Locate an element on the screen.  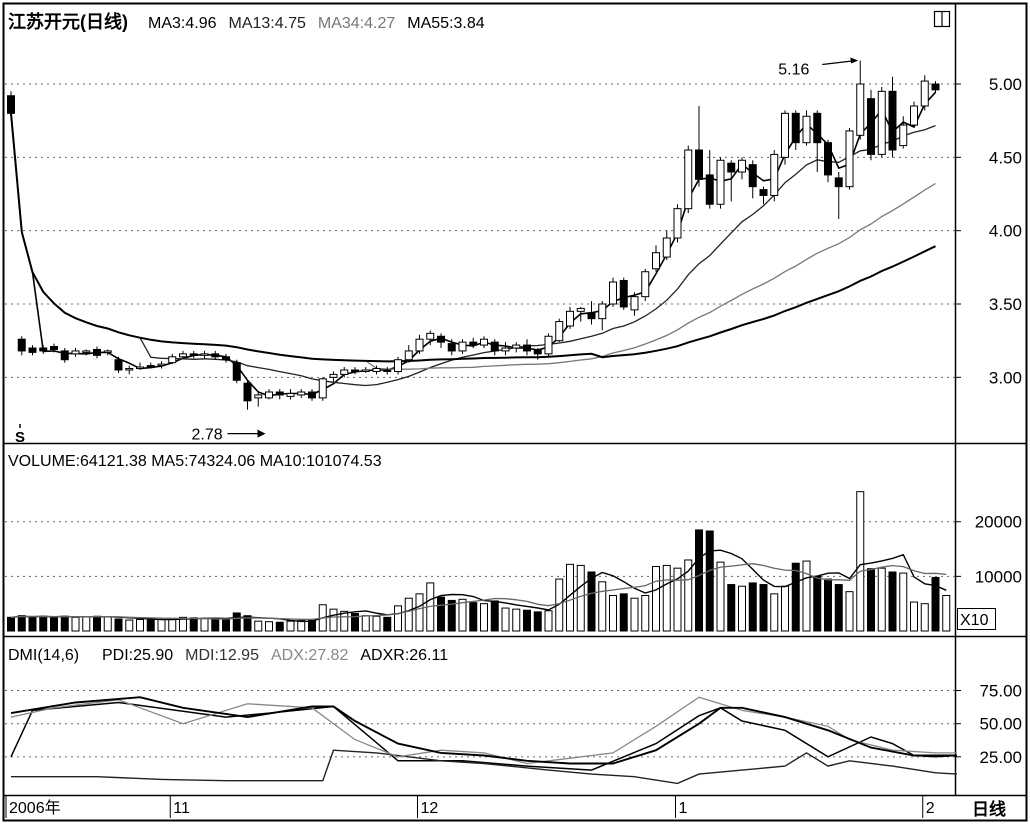
price-title: 江苏开元(日线) is located at coordinates (68, 21).